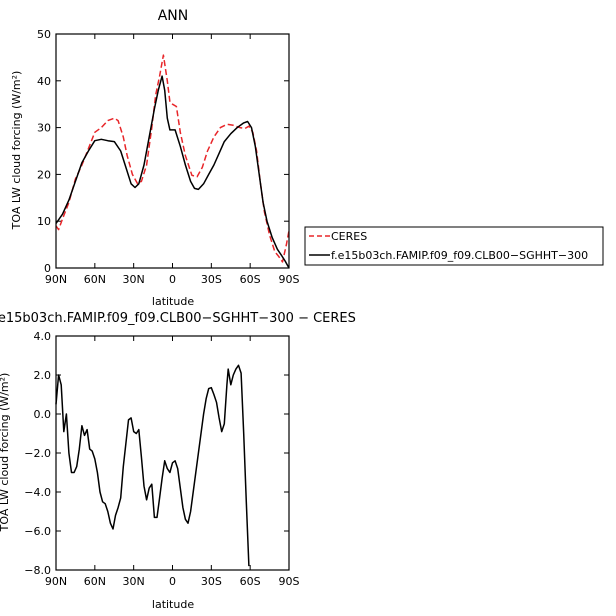  What do you see at coordinates (5, 453) in the screenshot?
I see `bottom-ylabel: TOA LW cloud forcing (W/m²)` at bounding box center [5, 453].